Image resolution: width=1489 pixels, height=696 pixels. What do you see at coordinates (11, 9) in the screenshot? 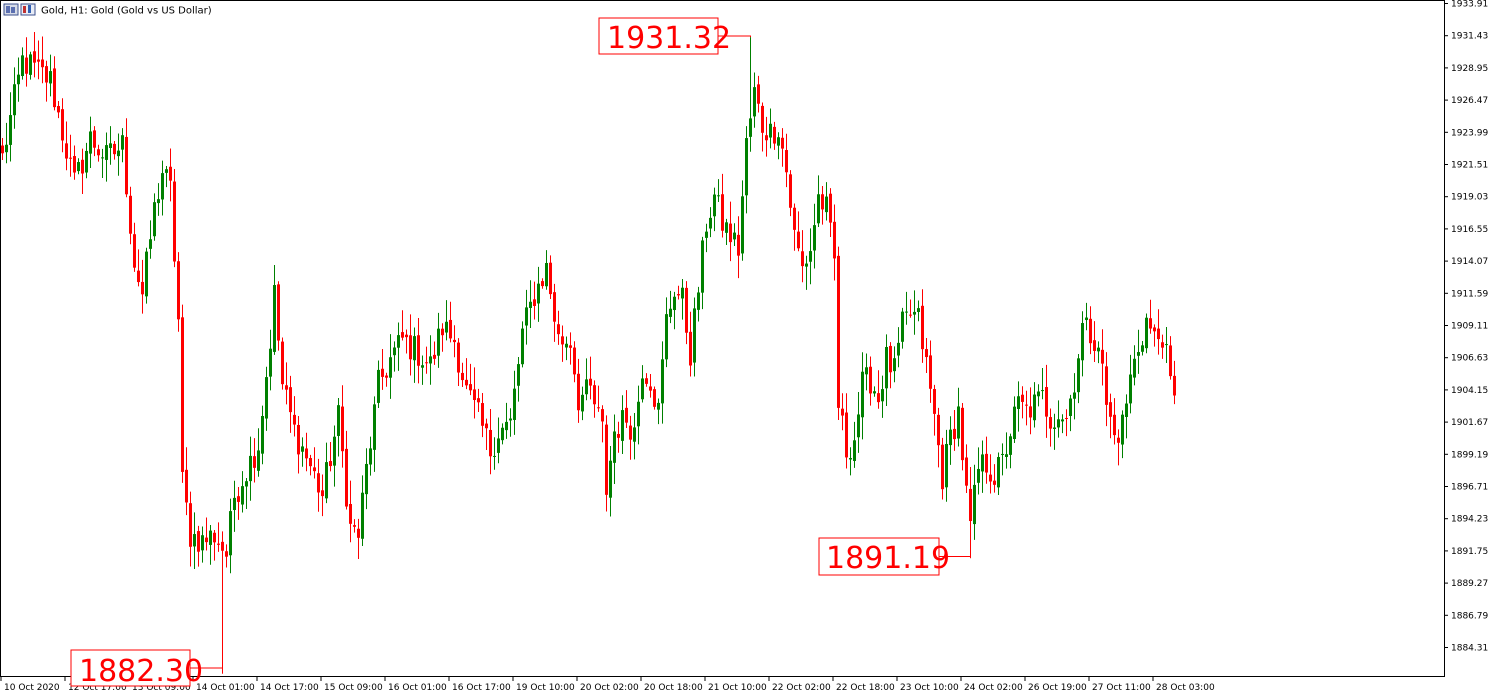
I see `chart-window-icon` at bounding box center [11, 9].